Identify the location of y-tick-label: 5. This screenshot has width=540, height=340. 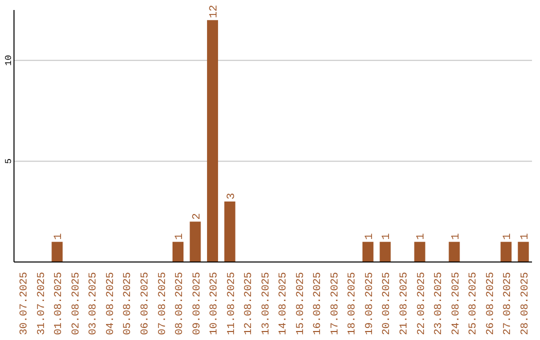
(9, 161).